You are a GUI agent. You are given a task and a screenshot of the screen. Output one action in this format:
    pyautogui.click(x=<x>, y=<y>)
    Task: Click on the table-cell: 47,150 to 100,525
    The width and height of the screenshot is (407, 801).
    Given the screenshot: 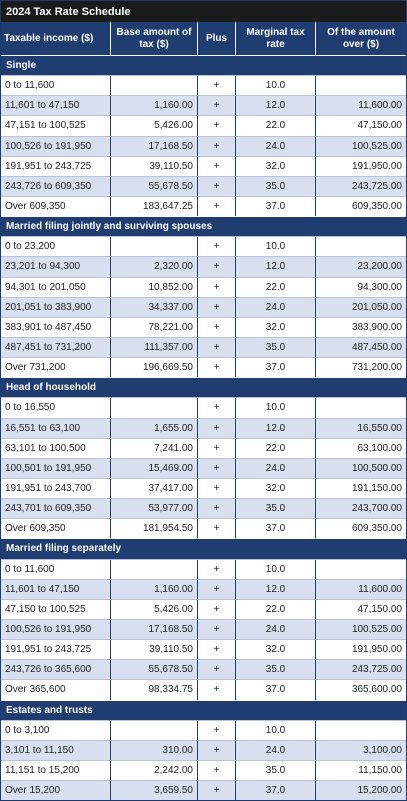 What is the action you would take?
    pyautogui.click(x=56, y=609)
    